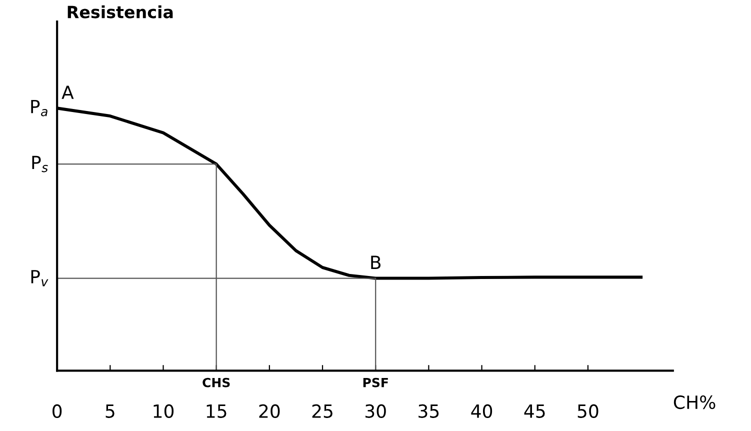 Image resolution: width=751 pixels, height=431 pixels. Describe the element at coordinates (376, 262) in the screenshot. I see `annotation: B` at that location.